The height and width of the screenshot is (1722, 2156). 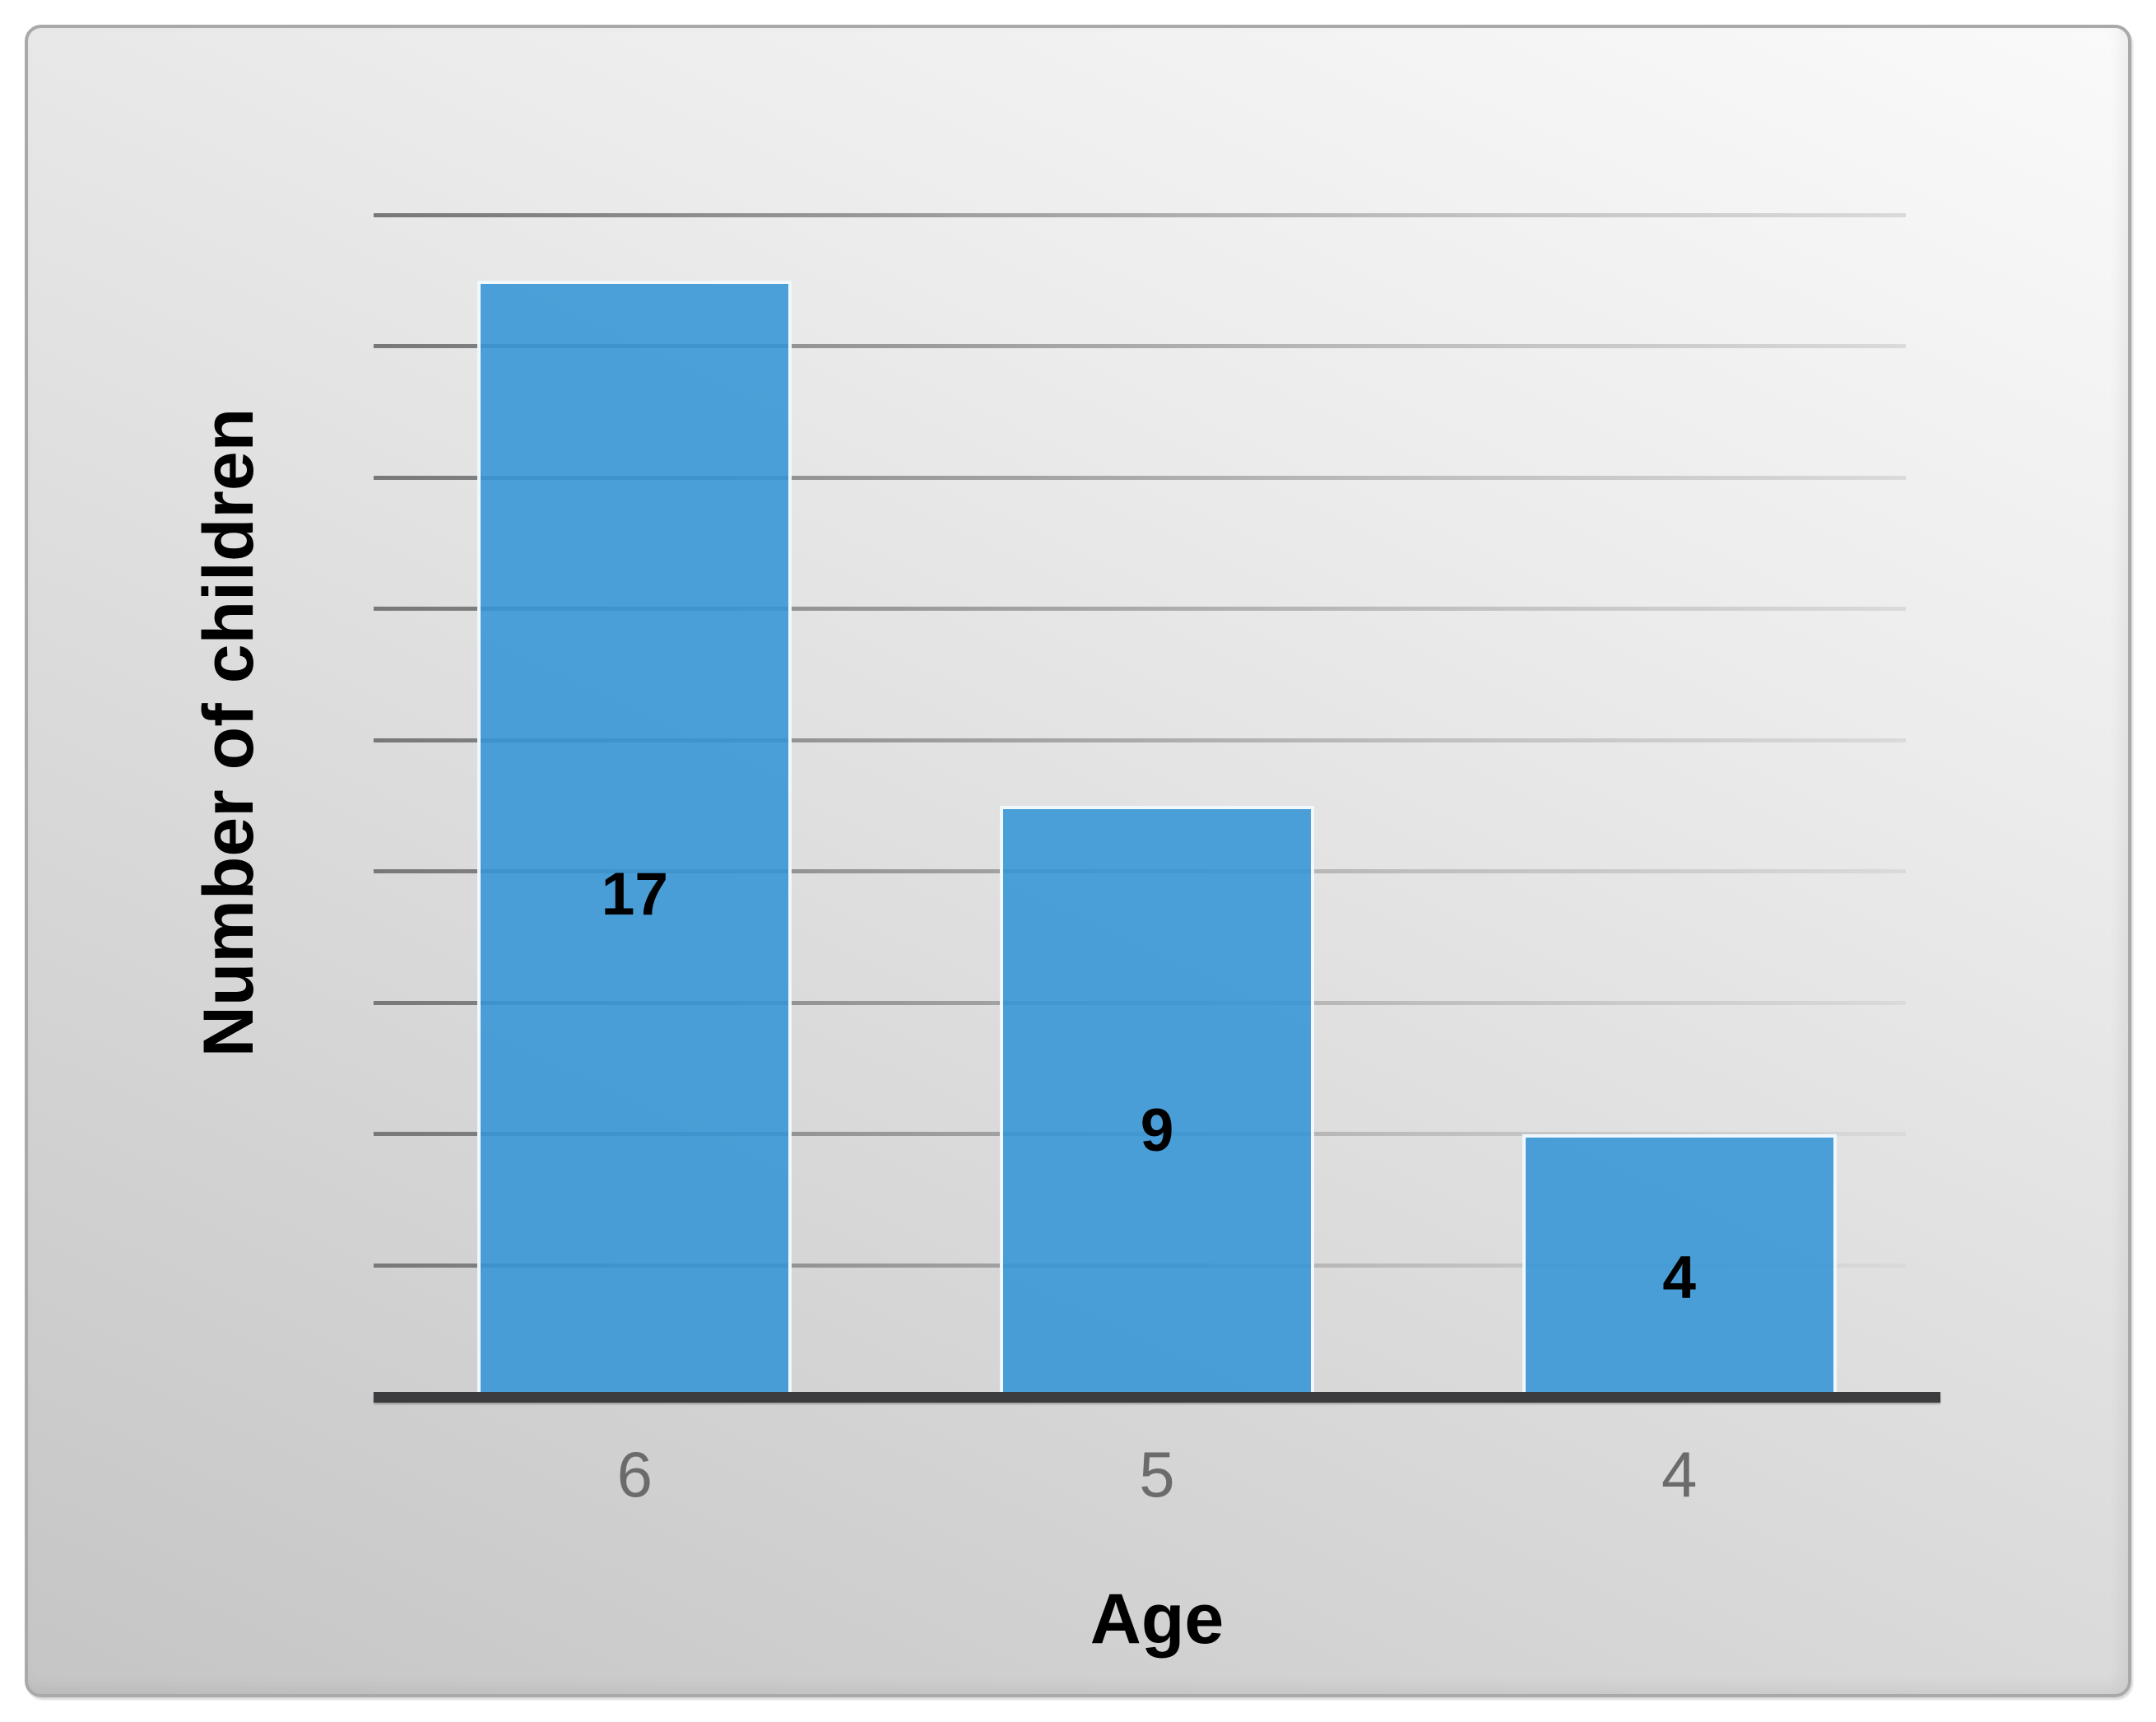 I want to click on x-tick-label-4: 4, so click(x=1679, y=1474).